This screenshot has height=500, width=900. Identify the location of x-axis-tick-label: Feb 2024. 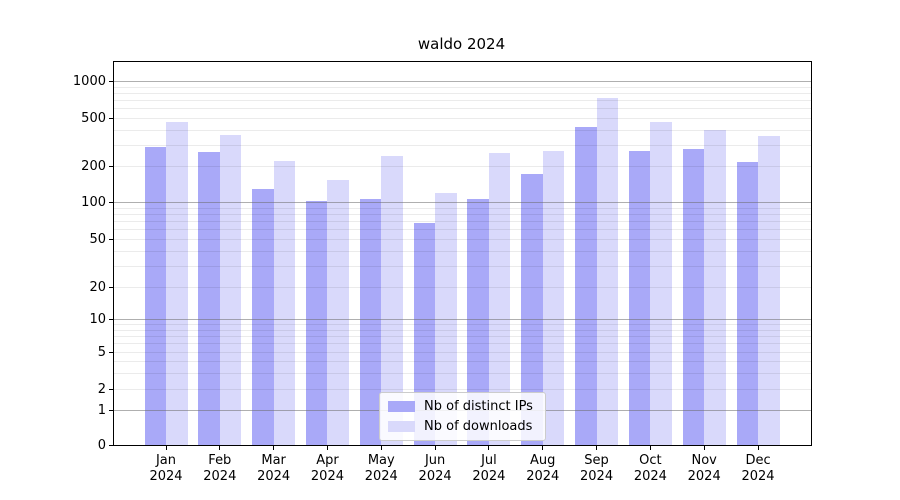
(220, 468).